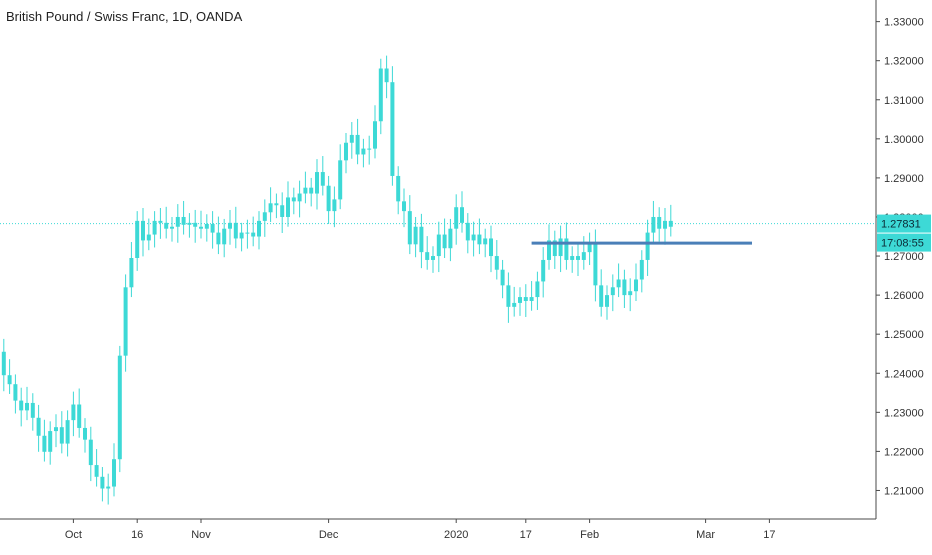  Describe the element at coordinates (124, 16) in the screenshot. I see `chart-title: British Pound / Swiss Franc, 1D, OANDA` at that location.